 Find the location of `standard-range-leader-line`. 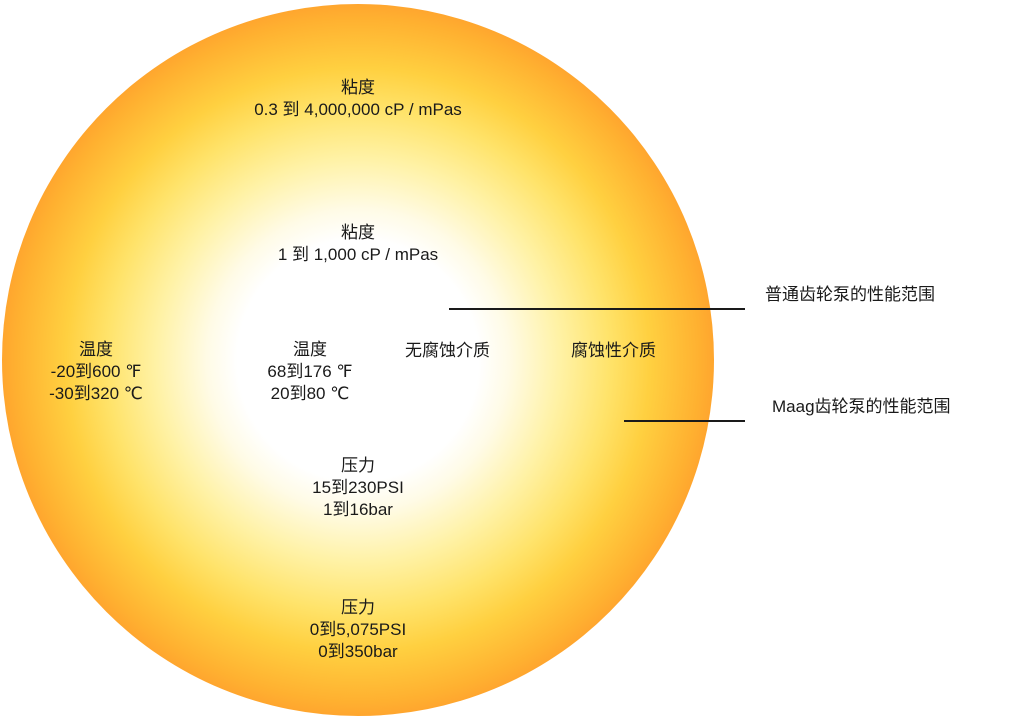

standard-range-leader-line is located at coordinates (597, 309).